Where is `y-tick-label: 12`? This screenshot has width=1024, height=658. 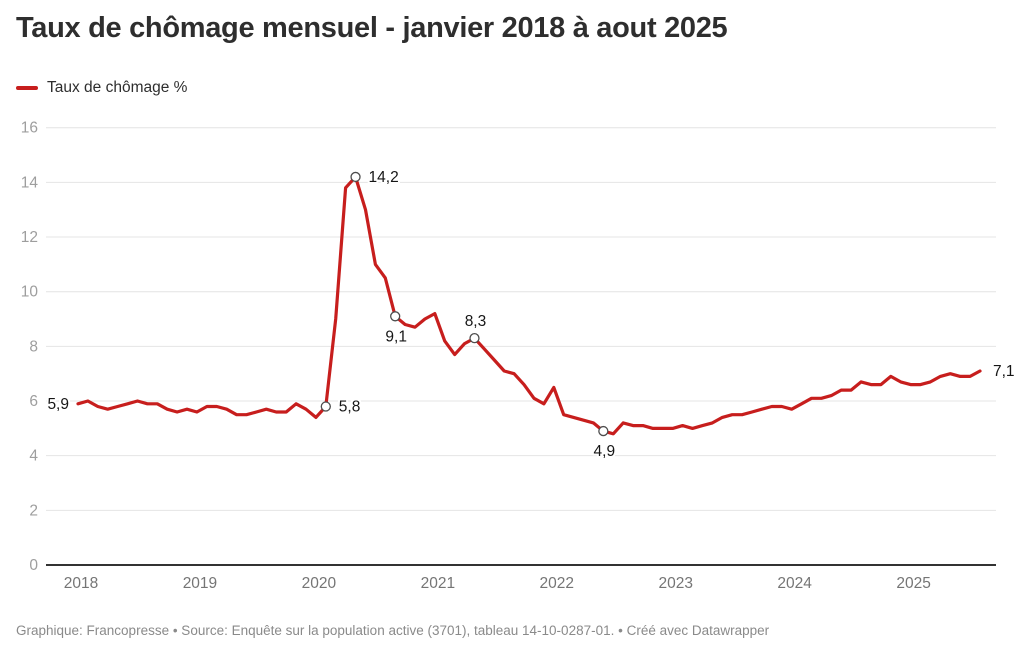
y-tick-label: 12 is located at coordinates (29, 237).